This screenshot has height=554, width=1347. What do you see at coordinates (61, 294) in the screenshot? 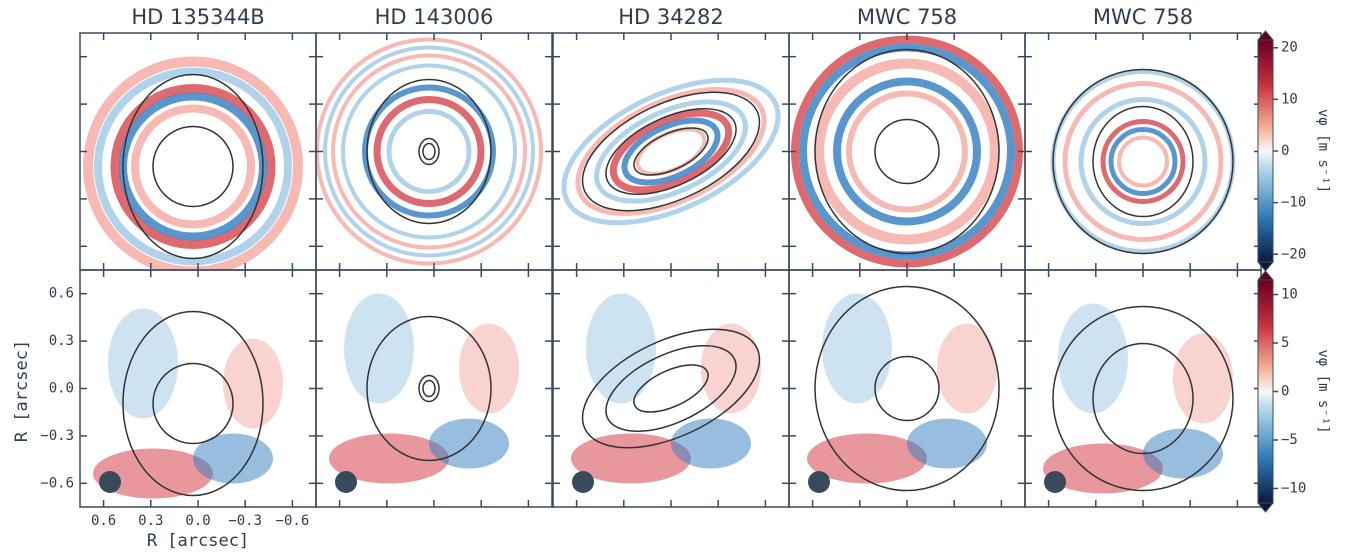
I see `y-tick-label: 0.6` at bounding box center [61, 294].